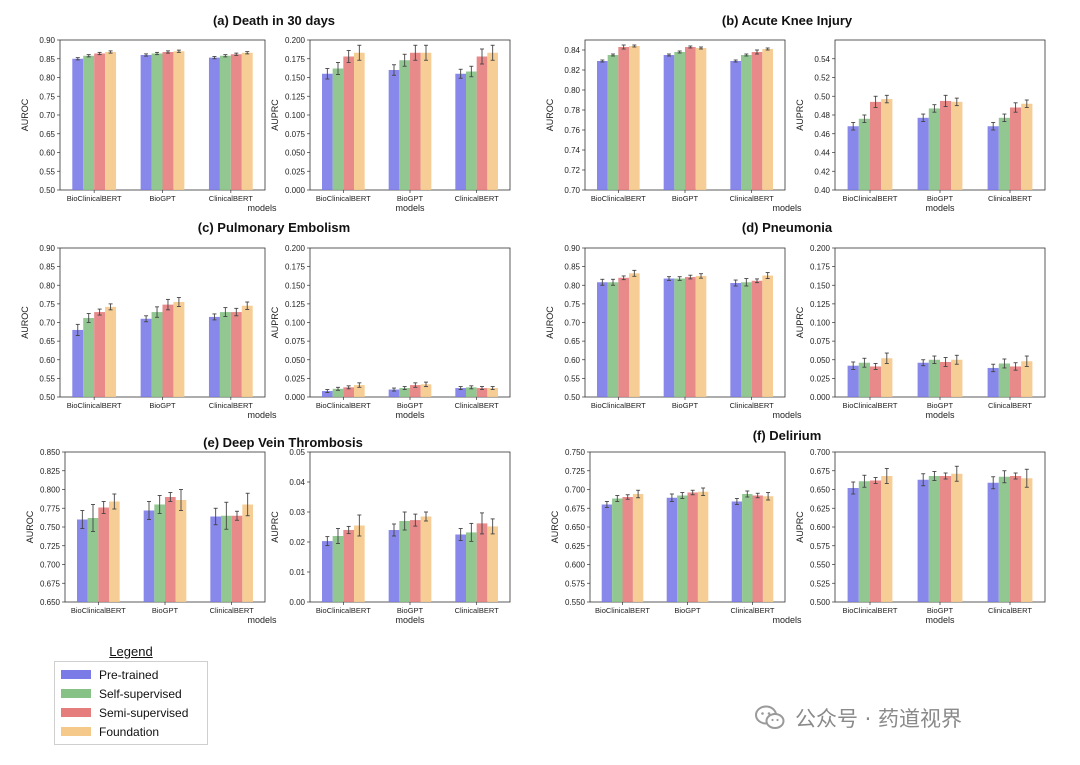 This screenshot has height=765, width=1080. What do you see at coordinates (787, 435) in the screenshot?
I see `panel-title: (f) Delirium` at bounding box center [787, 435].